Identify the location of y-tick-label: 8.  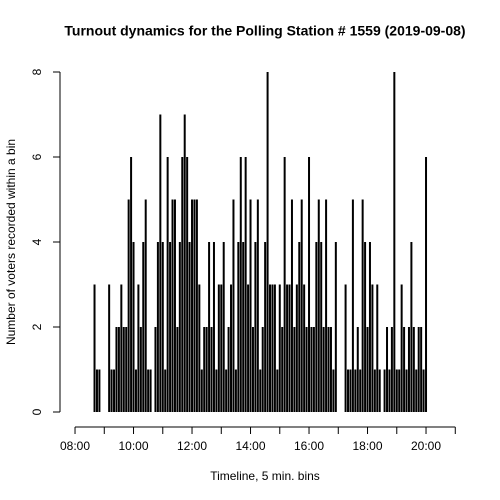
(37, 71).